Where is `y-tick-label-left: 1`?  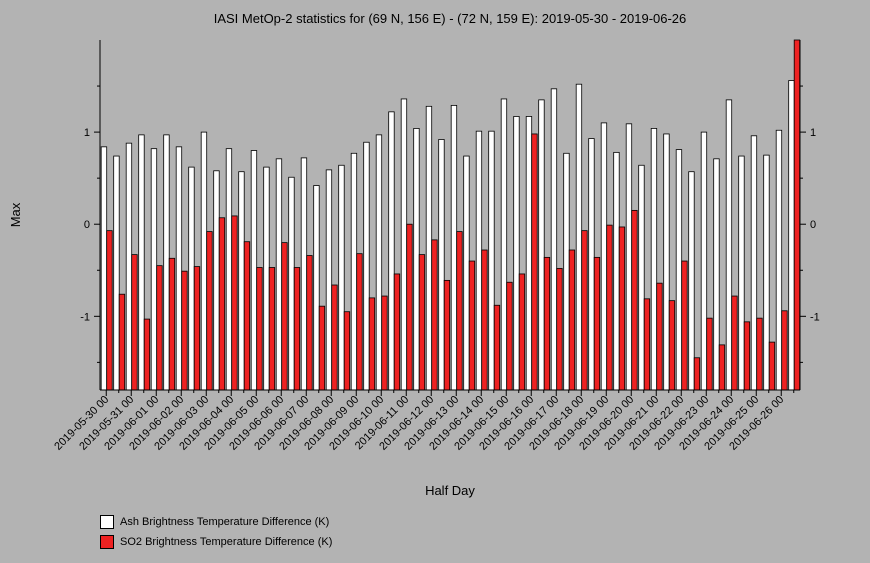 y-tick-label-left: 1 is located at coordinates (87, 133).